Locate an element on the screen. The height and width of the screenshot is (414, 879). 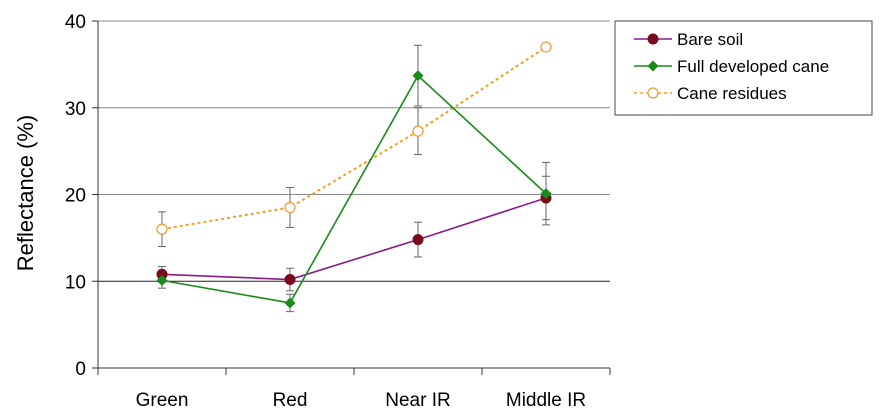
series-line-bare-soil is located at coordinates (354, 239).